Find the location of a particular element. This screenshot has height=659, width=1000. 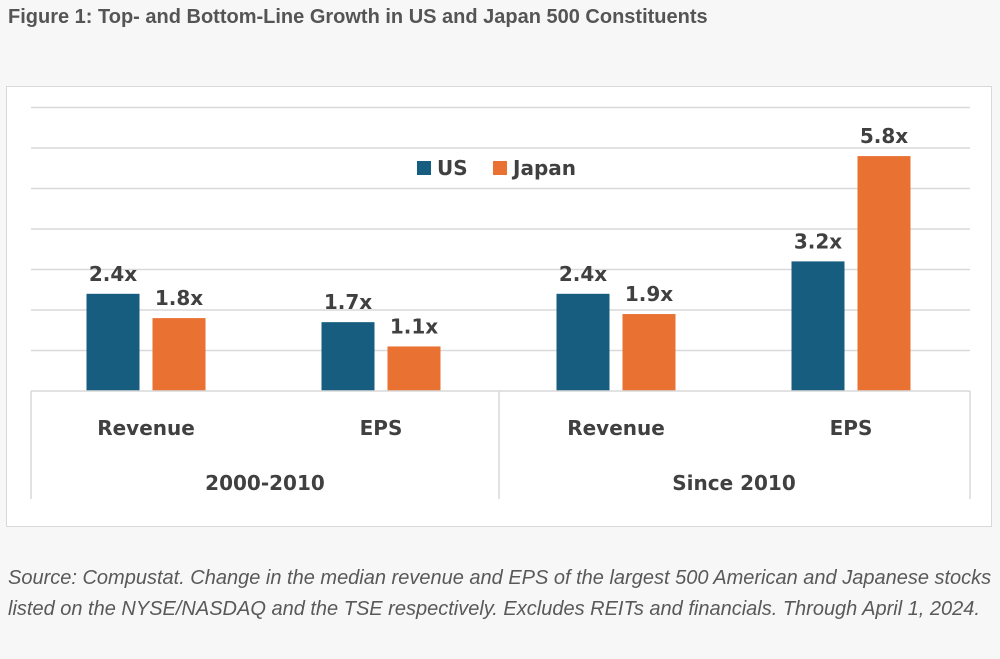

data-label: 1.7x is located at coordinates (348, 302).